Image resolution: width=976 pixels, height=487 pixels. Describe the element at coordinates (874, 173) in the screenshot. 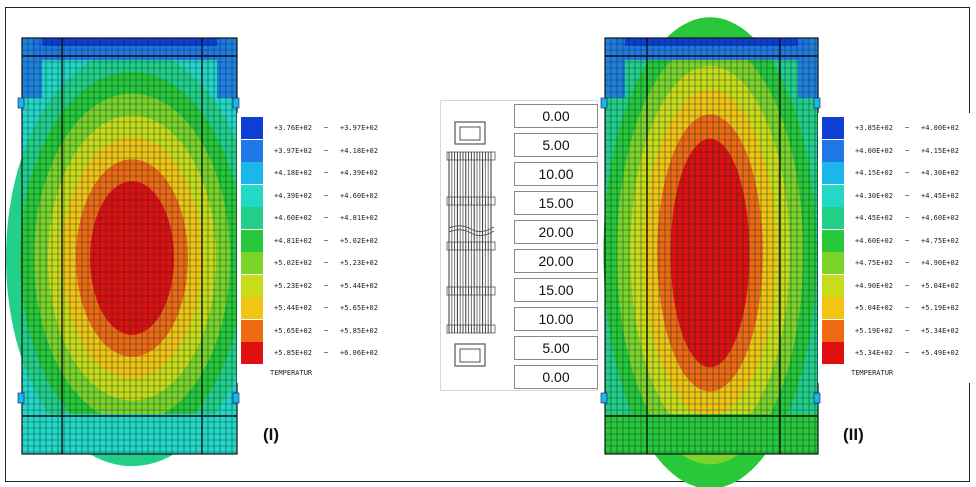

I see `legend-range-low: +4.15E+02` at that location.